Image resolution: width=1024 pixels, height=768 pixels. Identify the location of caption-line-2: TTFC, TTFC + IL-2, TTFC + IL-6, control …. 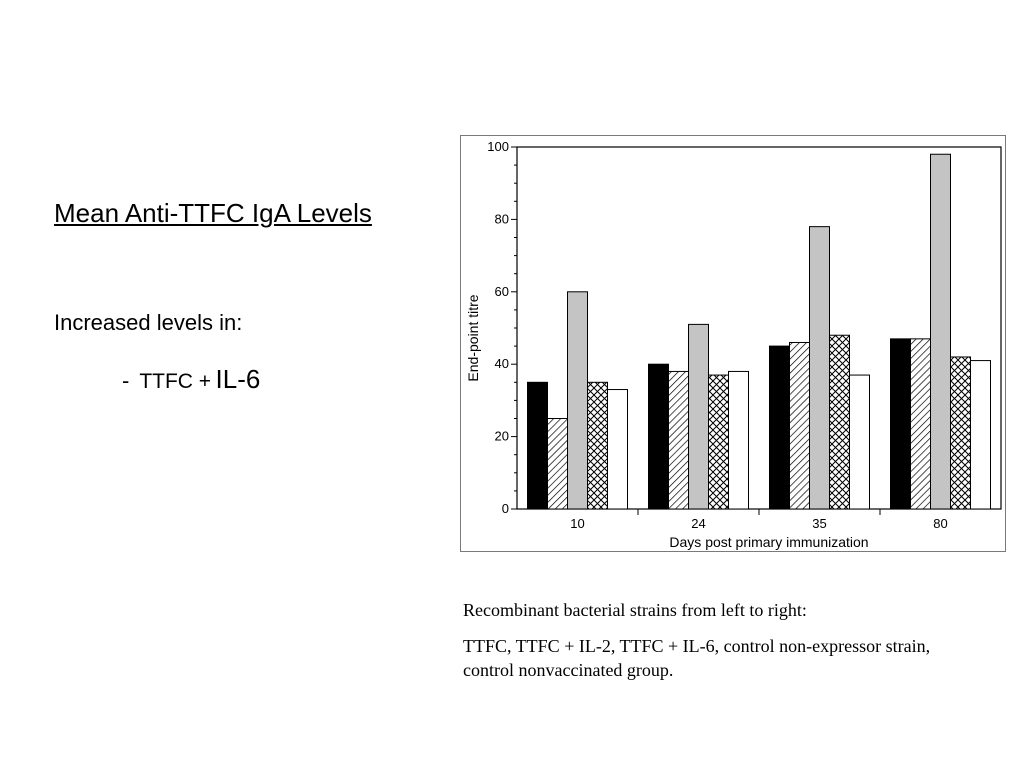
(697, 658).